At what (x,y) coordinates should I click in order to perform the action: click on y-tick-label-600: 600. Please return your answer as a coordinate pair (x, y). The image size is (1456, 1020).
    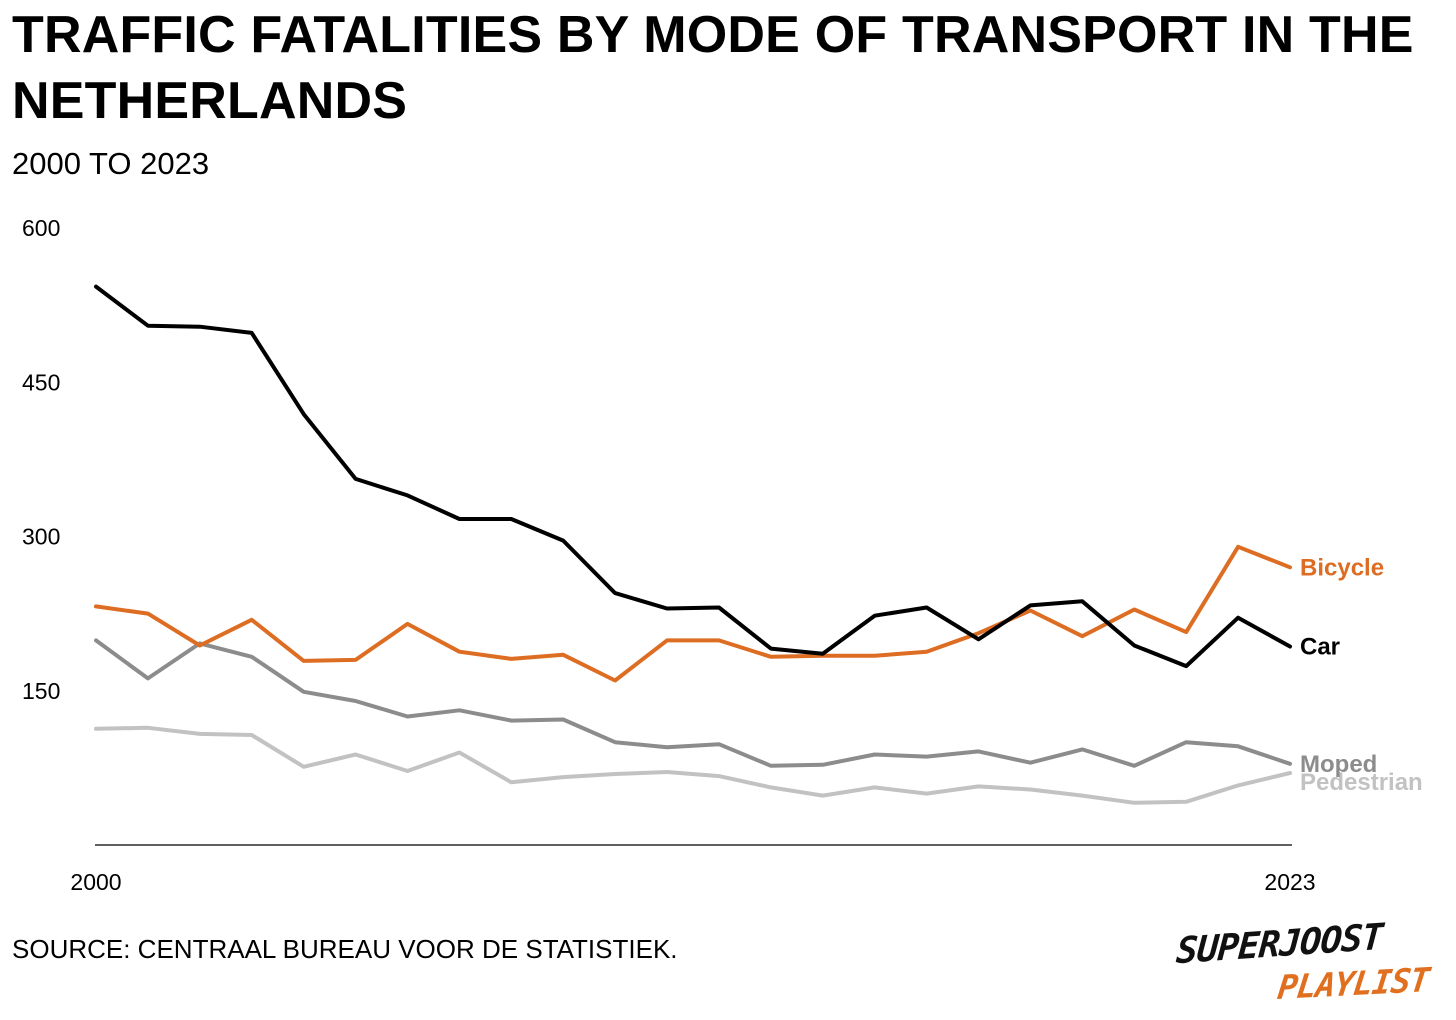
    Looking at the image, I should click on (41, 228).